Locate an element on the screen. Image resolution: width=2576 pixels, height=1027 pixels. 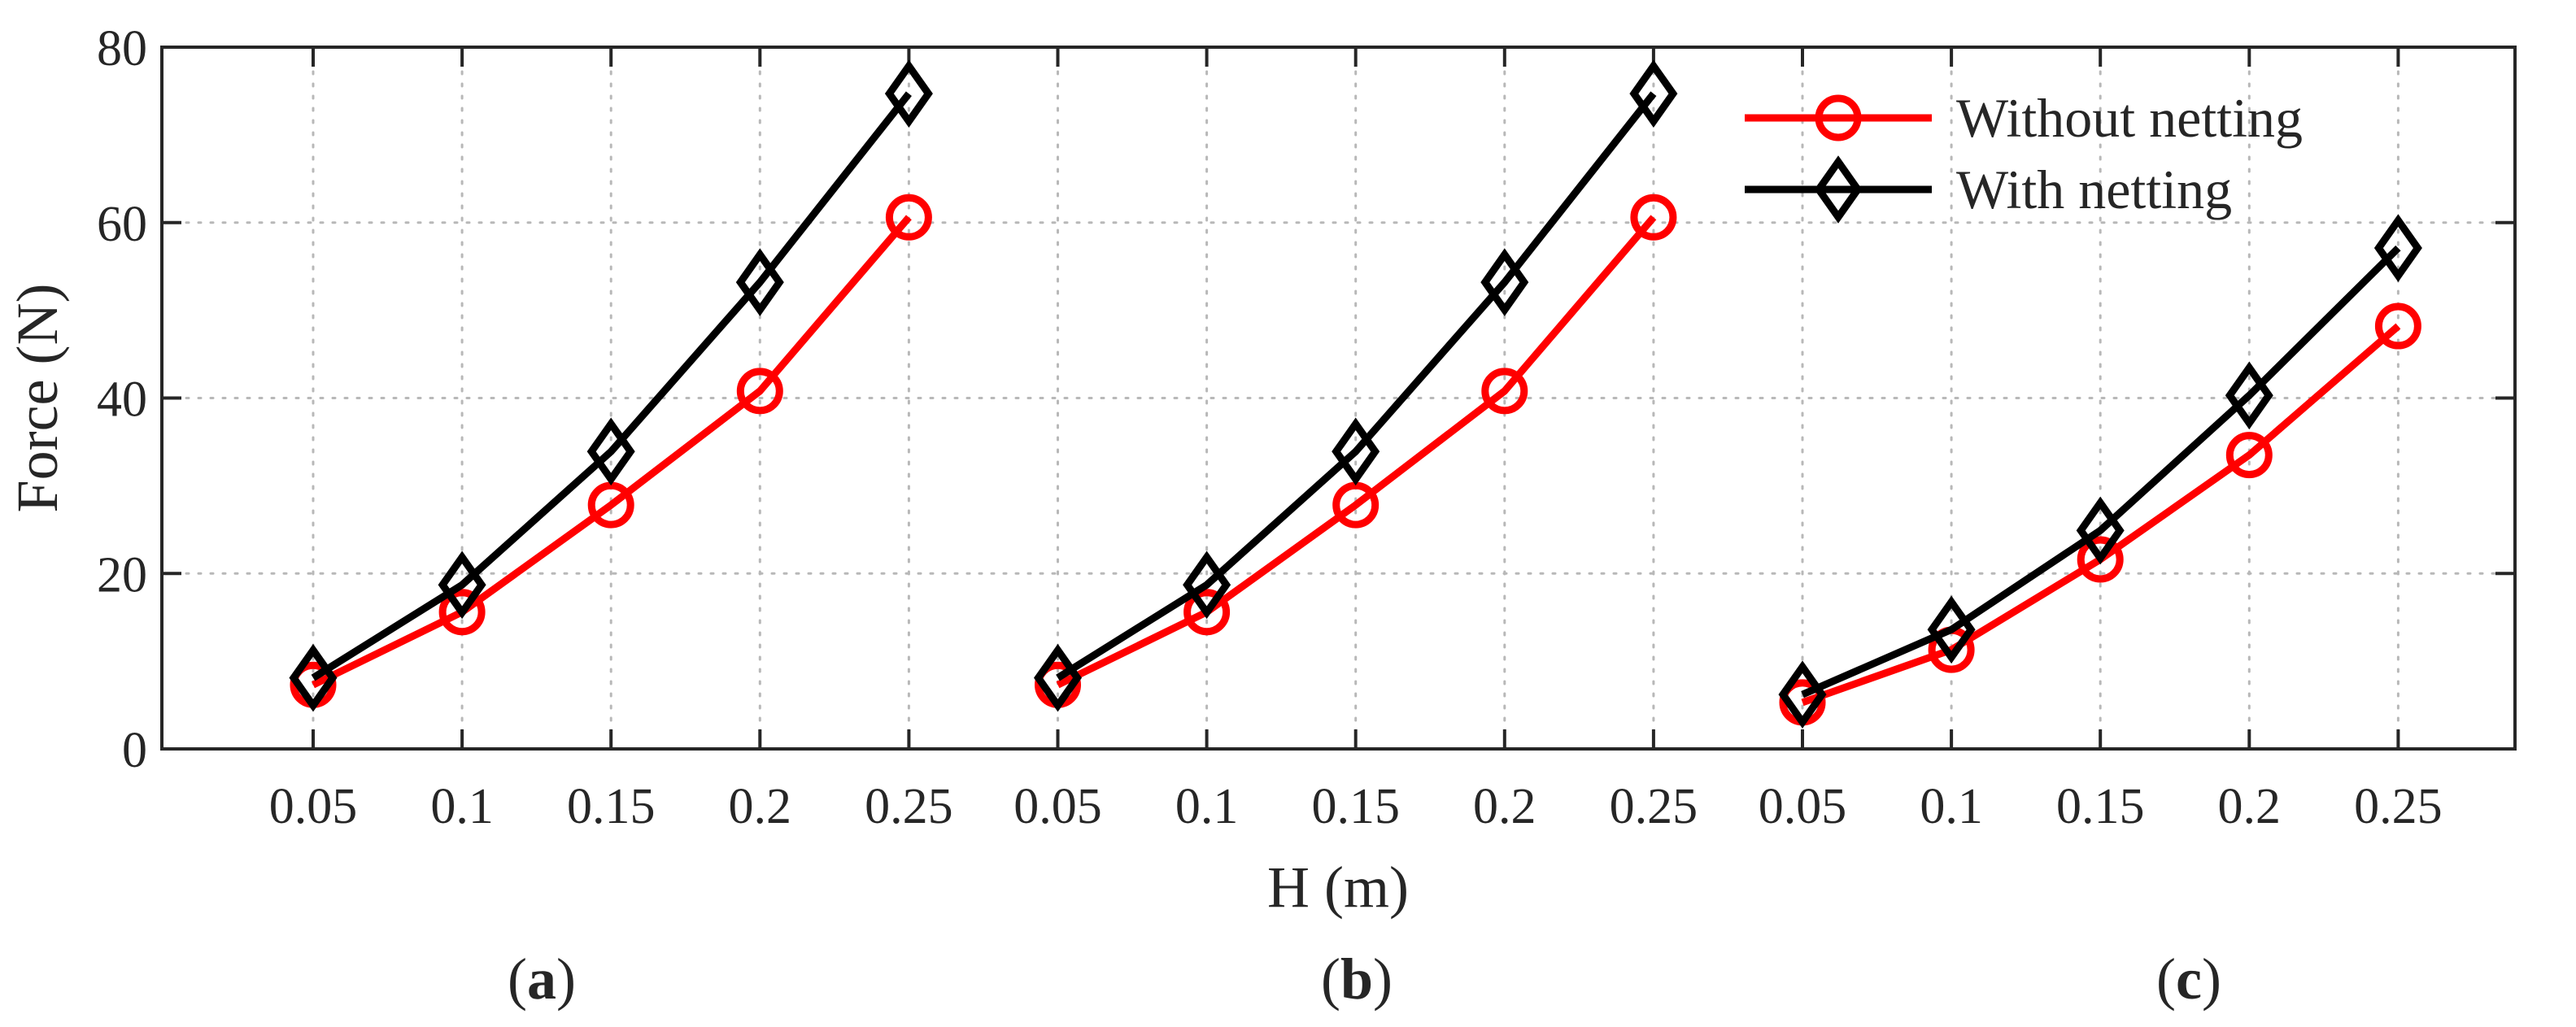
series-line-without-netting-panel-a is located at coordinates (612, 452).